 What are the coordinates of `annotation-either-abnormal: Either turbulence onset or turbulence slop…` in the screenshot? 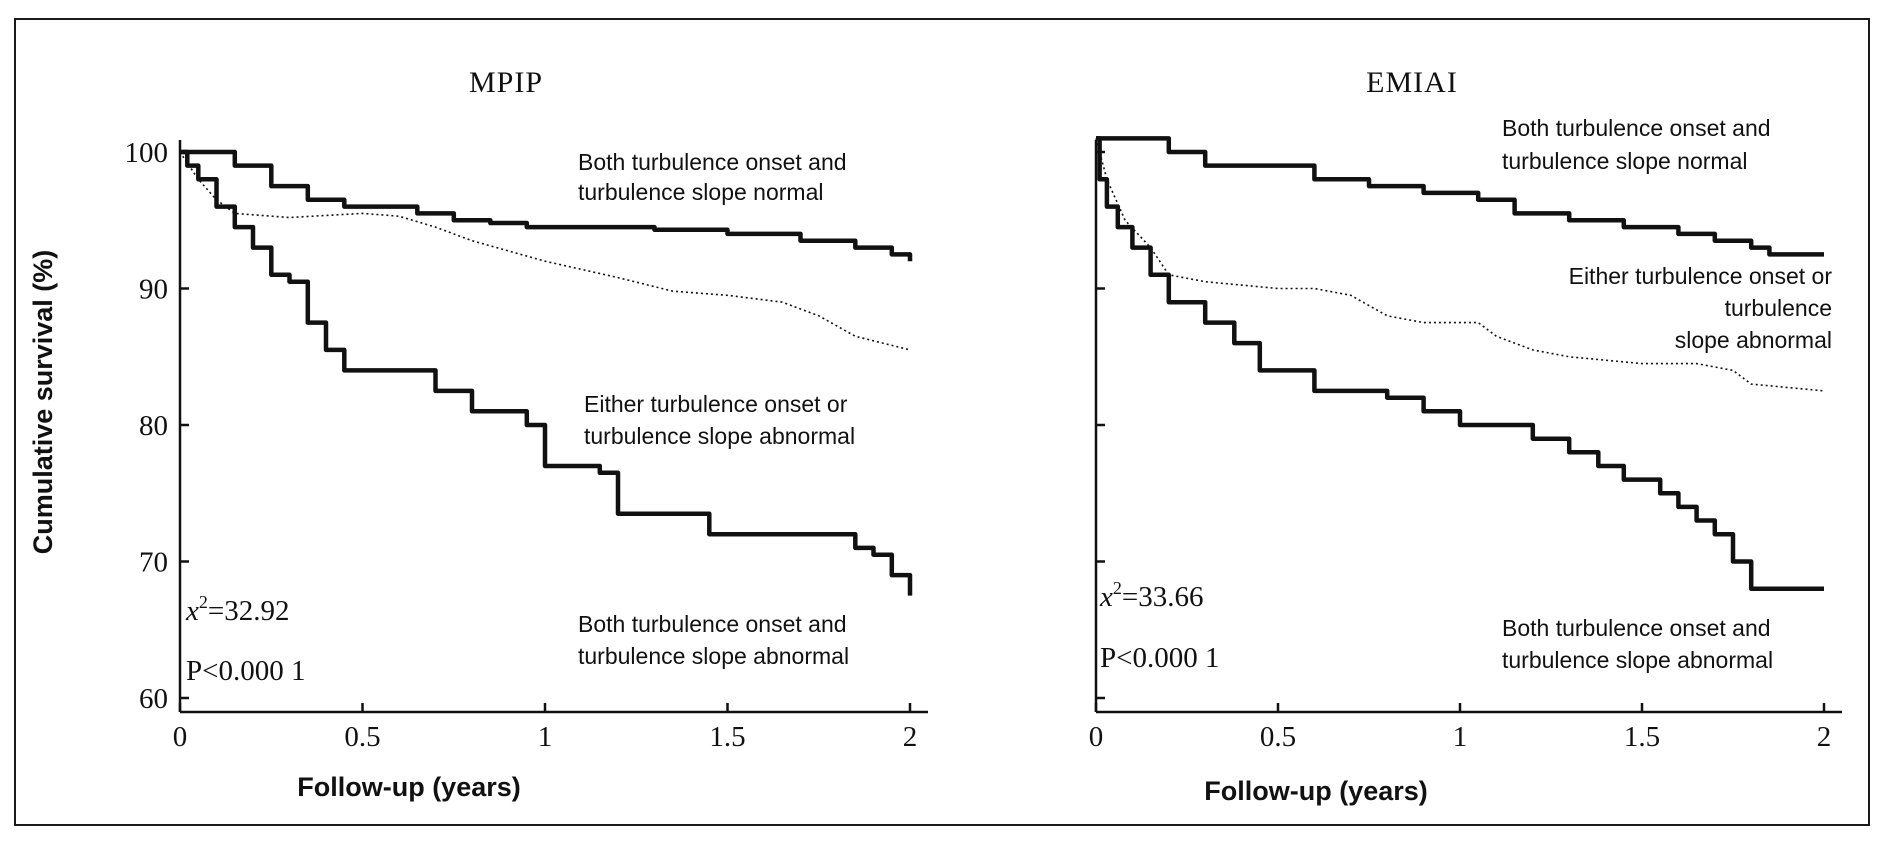 It's located at (1701, 308).